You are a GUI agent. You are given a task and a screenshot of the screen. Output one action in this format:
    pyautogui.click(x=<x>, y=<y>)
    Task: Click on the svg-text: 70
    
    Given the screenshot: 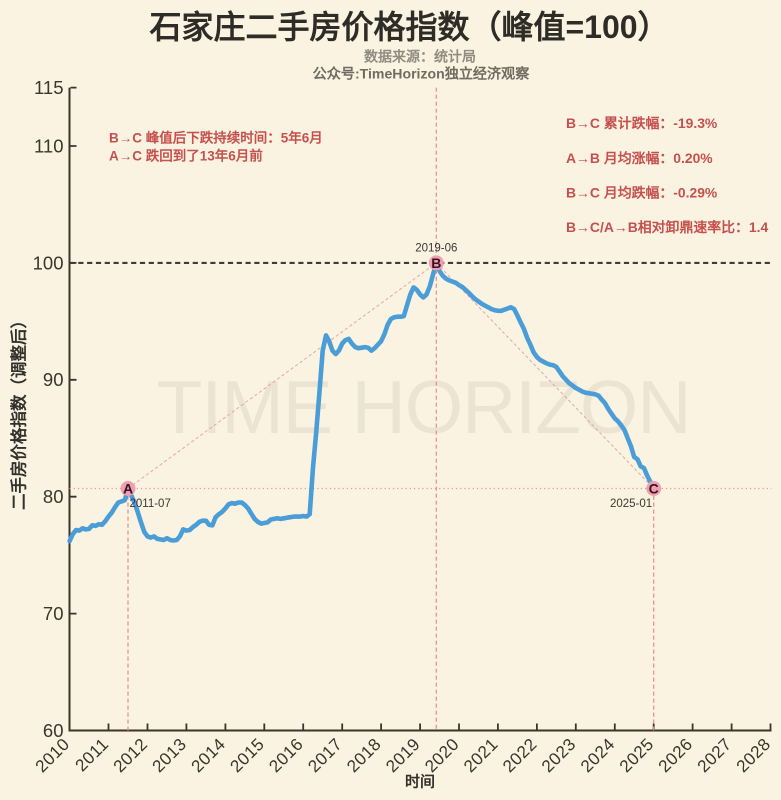 What is the action you would take?
    pyautogui.click(x=53, y=613)
    